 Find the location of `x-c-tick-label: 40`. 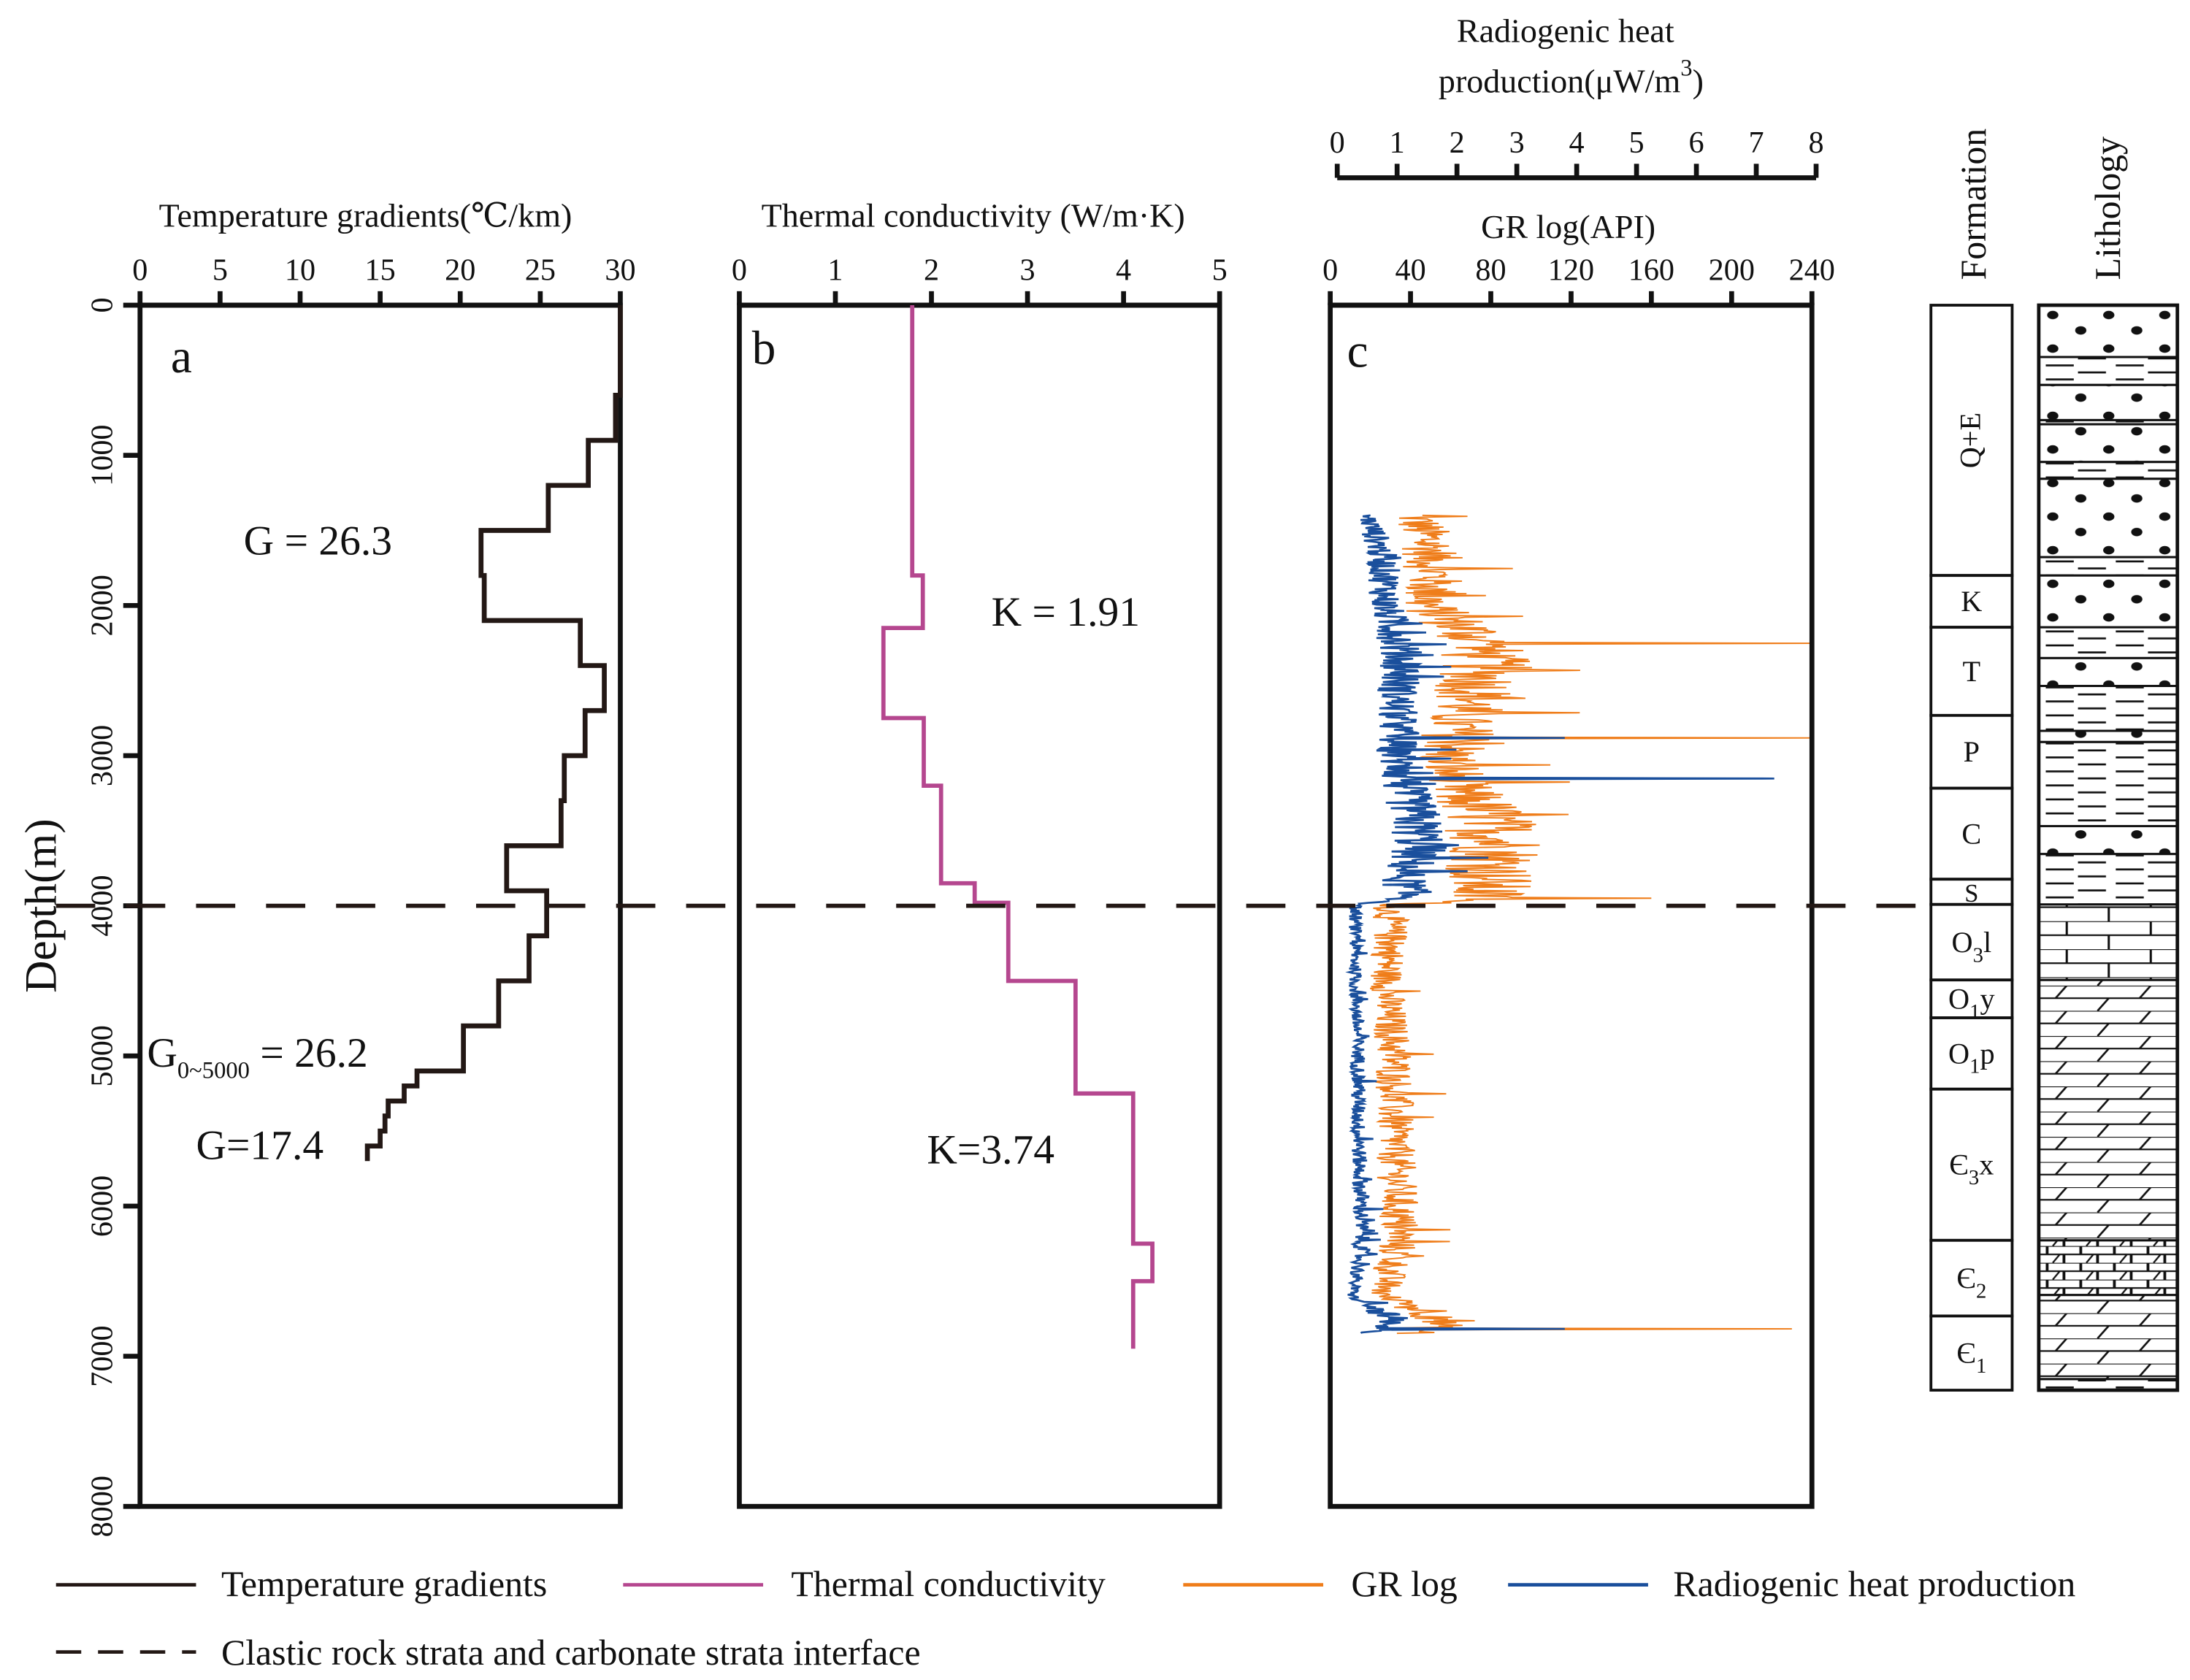

x-c-tick-label: 40 is located at coordinates (1410, 270).